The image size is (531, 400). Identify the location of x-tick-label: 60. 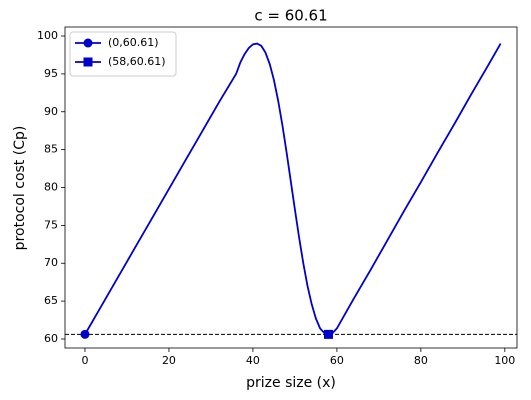
(337, 360).